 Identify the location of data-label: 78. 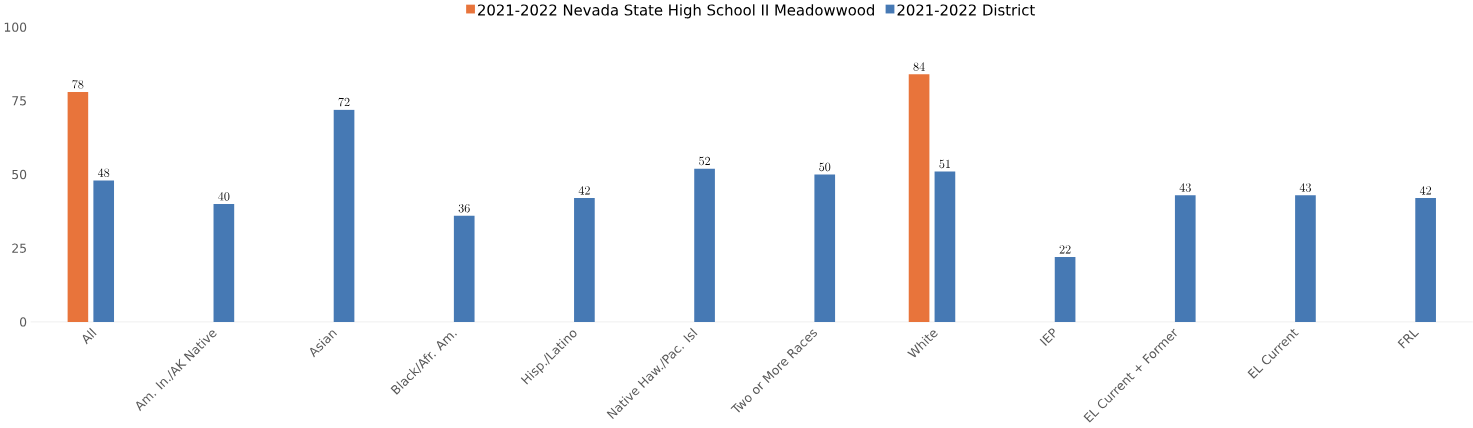
(78, 84).